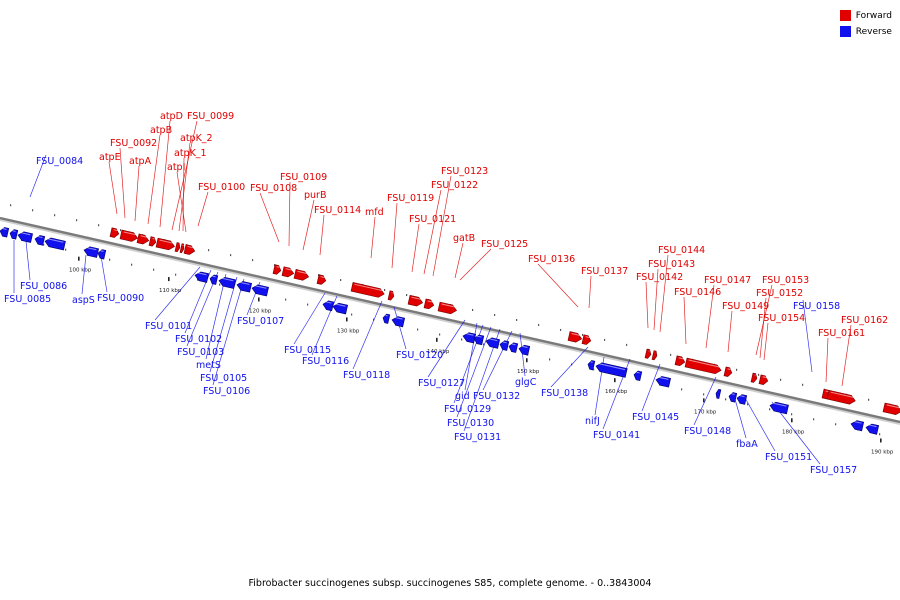 Image resolution: width=900 pixels, height=600 pixels. What do you see at coordinates (882, 452) in the screenshot?
I see `tick-label: 190 kbp` at bounding box center [882, 452].